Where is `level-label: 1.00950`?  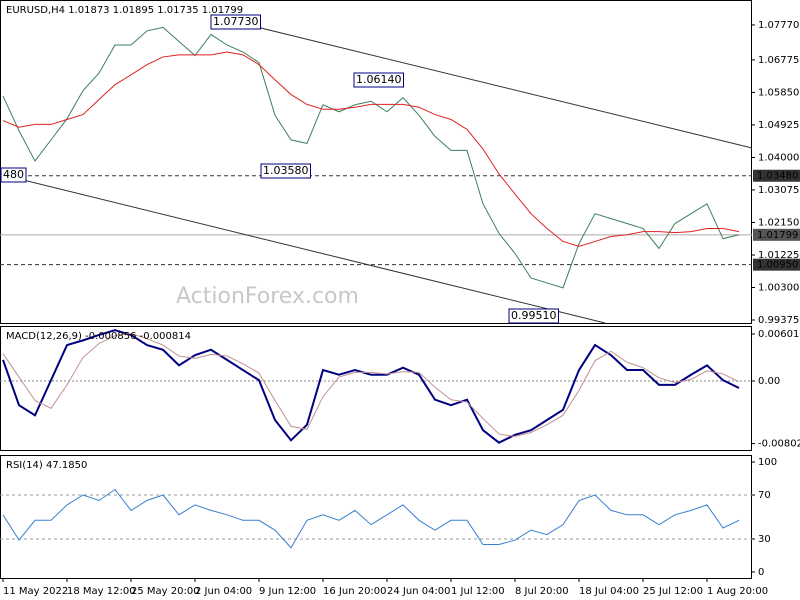 level-label: 1.00950 is located at coordinates (777, 265).